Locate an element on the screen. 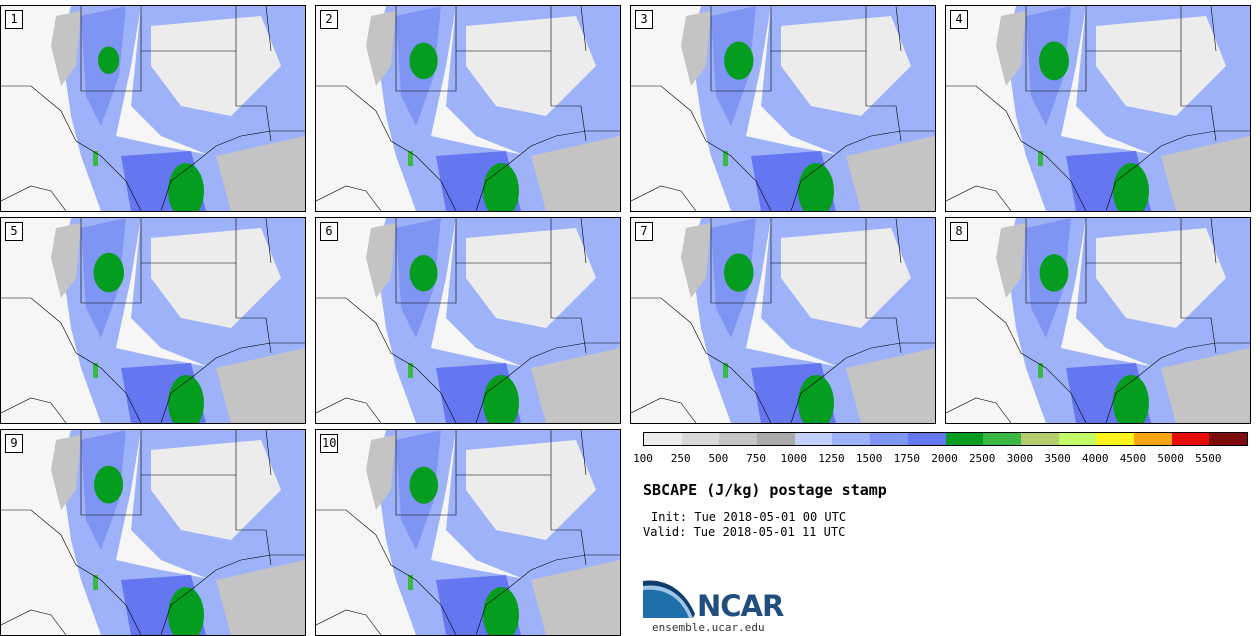 The width and height of the screenshot is (1260, 636). website-url: ensemble.ucar.edu is located at coordinates (708, 627).